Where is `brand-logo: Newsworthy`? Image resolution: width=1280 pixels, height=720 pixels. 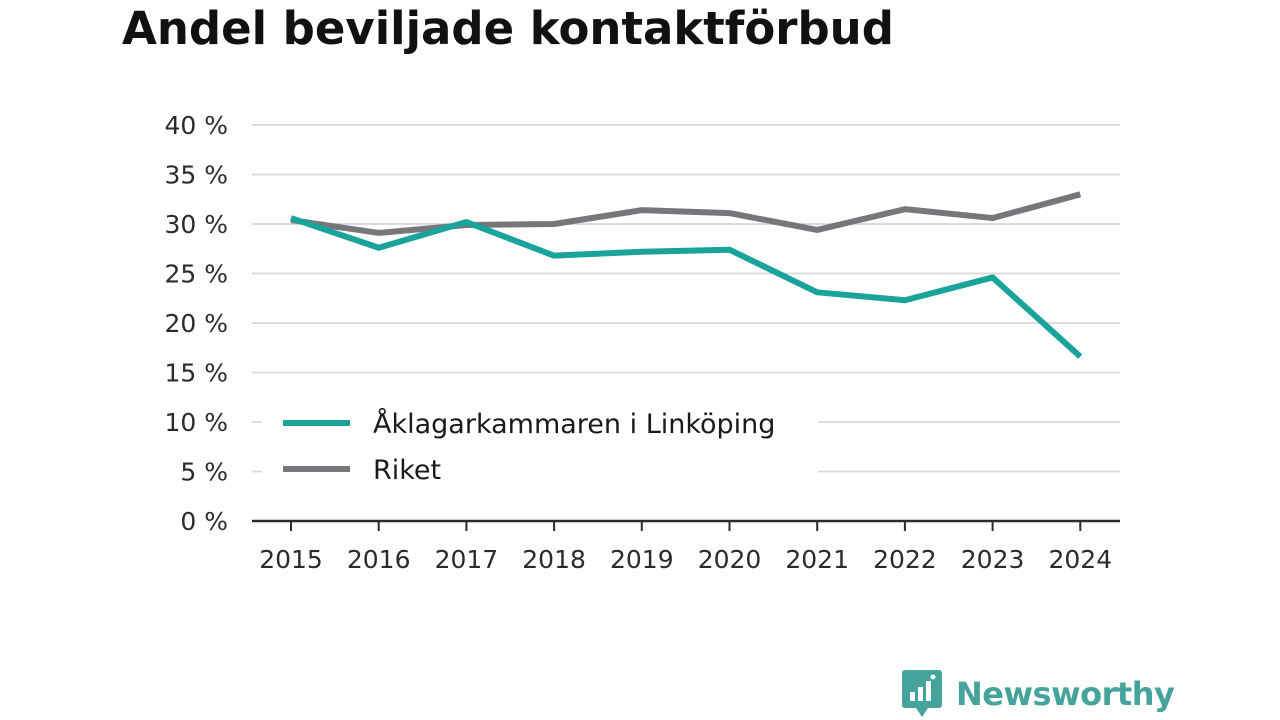 brand-logo: Newsworthy is located at coordinates (1038, 694).